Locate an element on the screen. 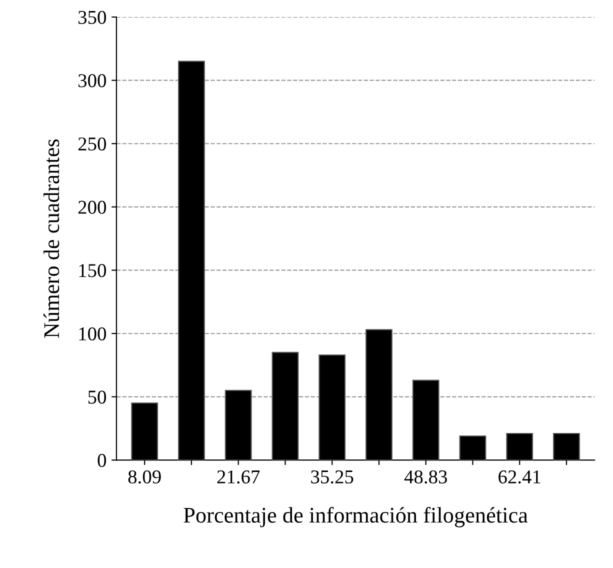  y-tick-label: 150 is located at coordinates (92, 271).